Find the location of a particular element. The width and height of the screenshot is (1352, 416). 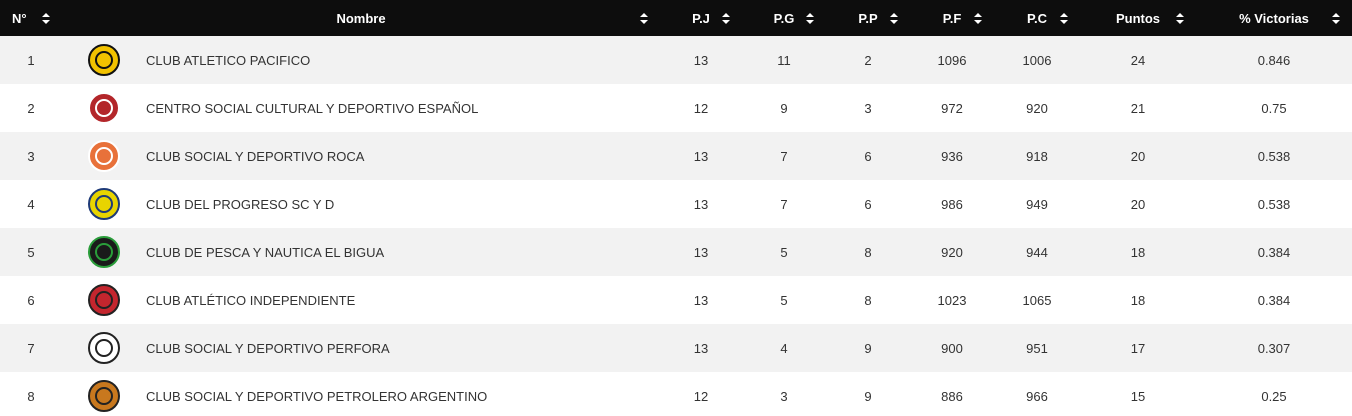

cell-value: 972 is located at coordinates (952, 108).